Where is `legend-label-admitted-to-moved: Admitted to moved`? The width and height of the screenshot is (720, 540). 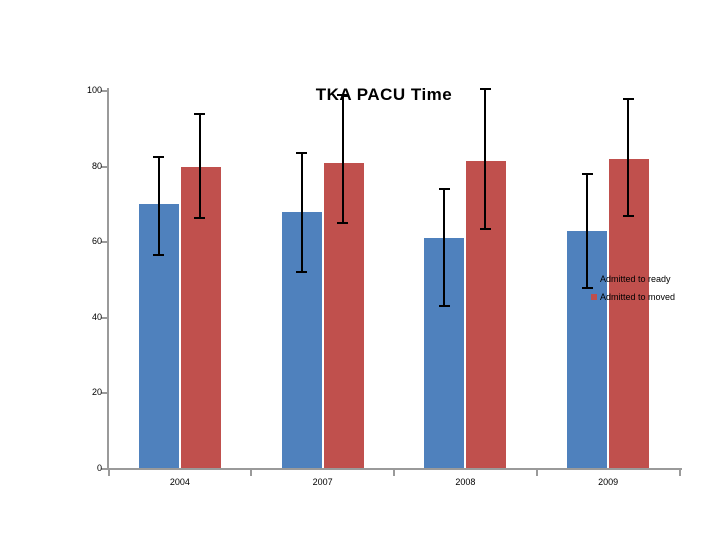
legend-label-admitted-to-moved: Admitted to moved is located at coordinates (638, 297).